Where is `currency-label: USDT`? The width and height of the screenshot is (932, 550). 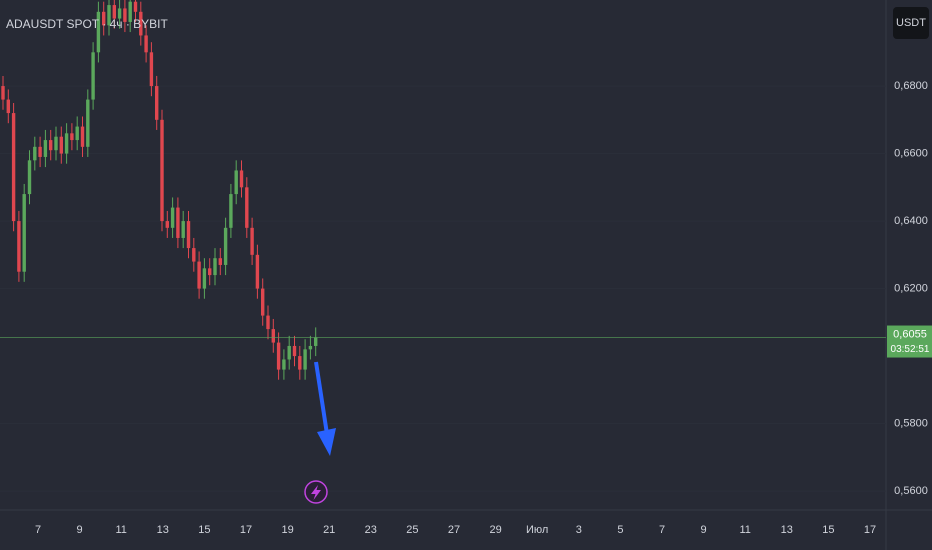 currency-label: USDT is located at coordinates (911, 23).